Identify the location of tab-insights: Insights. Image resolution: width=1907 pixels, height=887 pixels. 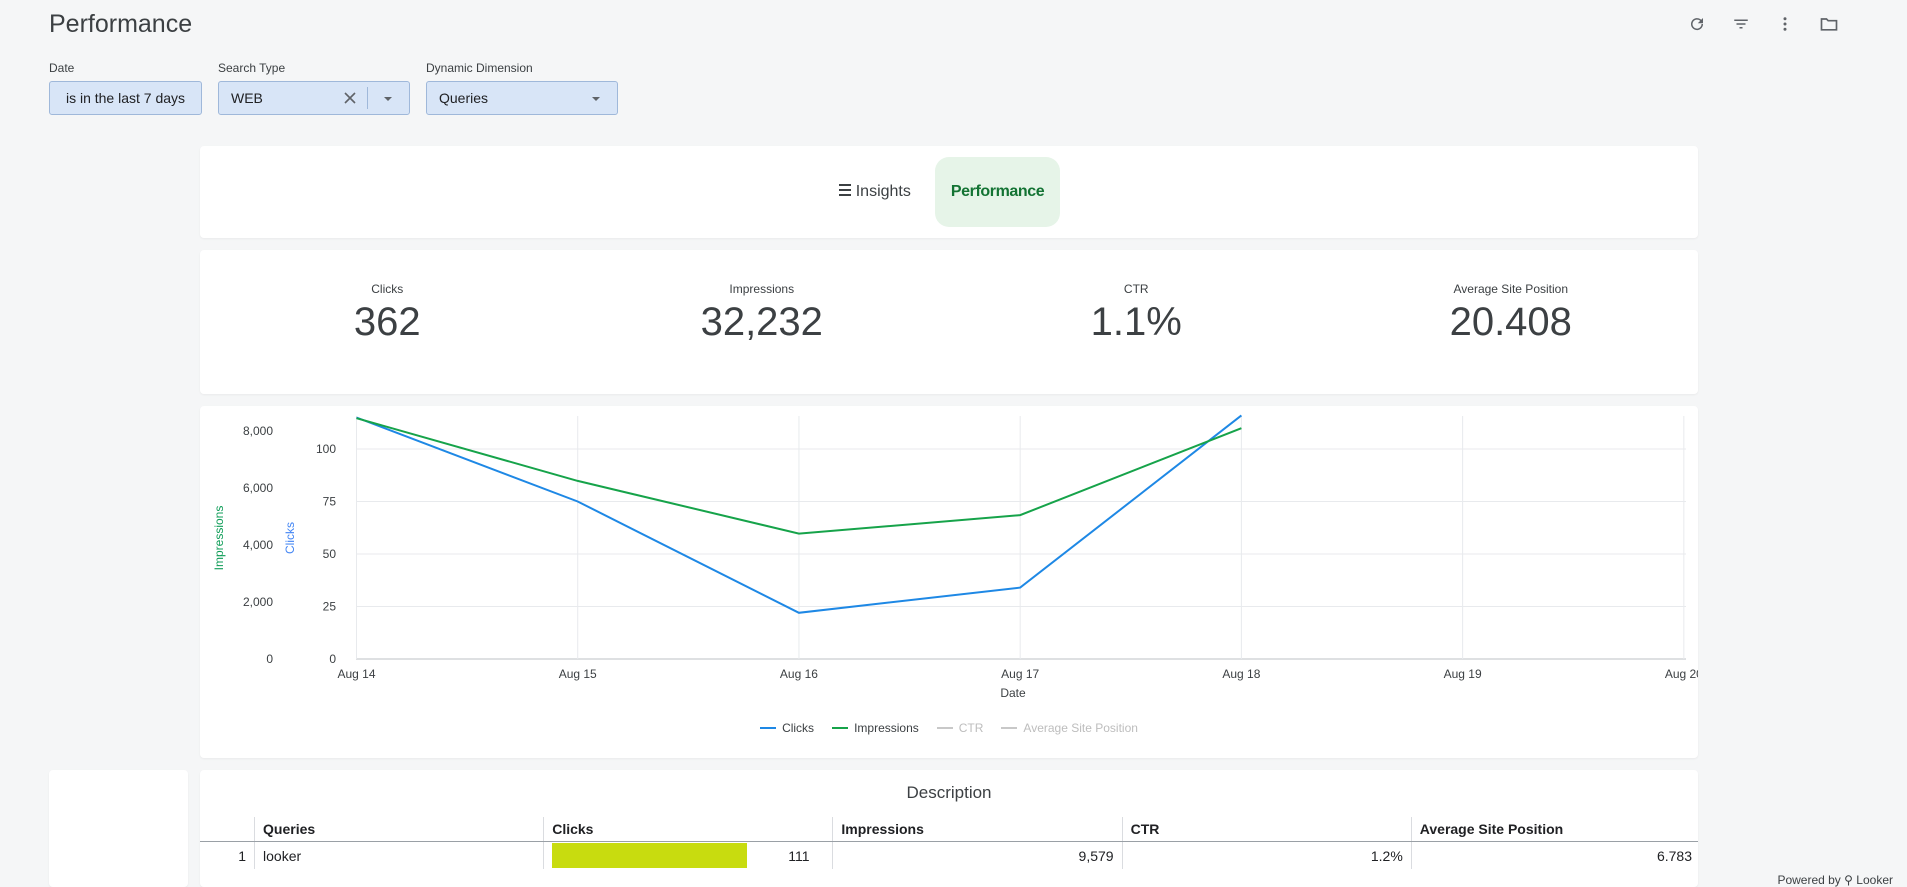
(874, 192).